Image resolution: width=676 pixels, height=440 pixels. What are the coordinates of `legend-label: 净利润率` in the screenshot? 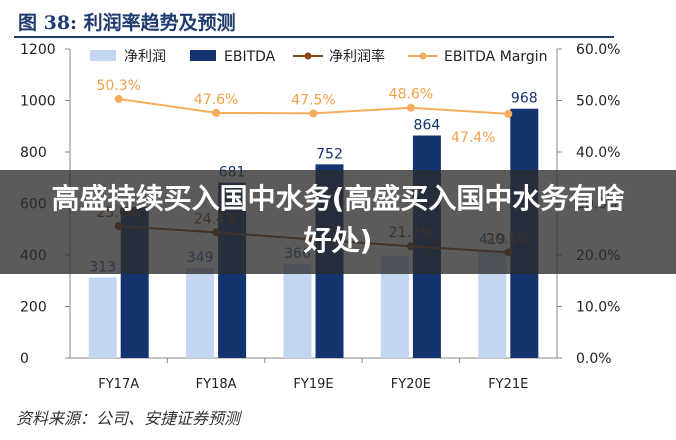 It's located at (357, 56).